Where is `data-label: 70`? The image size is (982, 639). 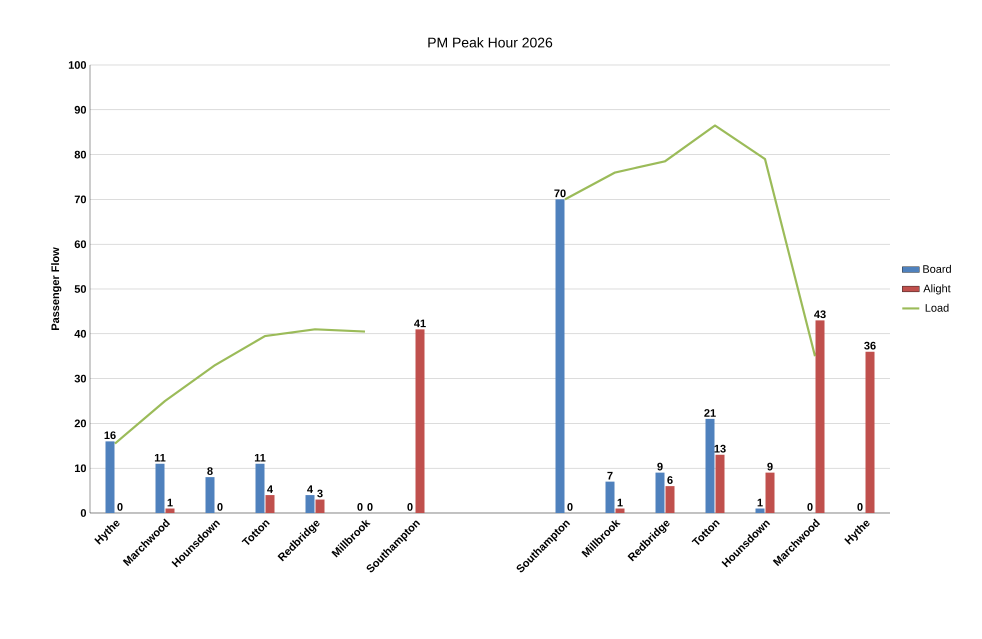
data-label: 70 is located at coordinates (560, 193).